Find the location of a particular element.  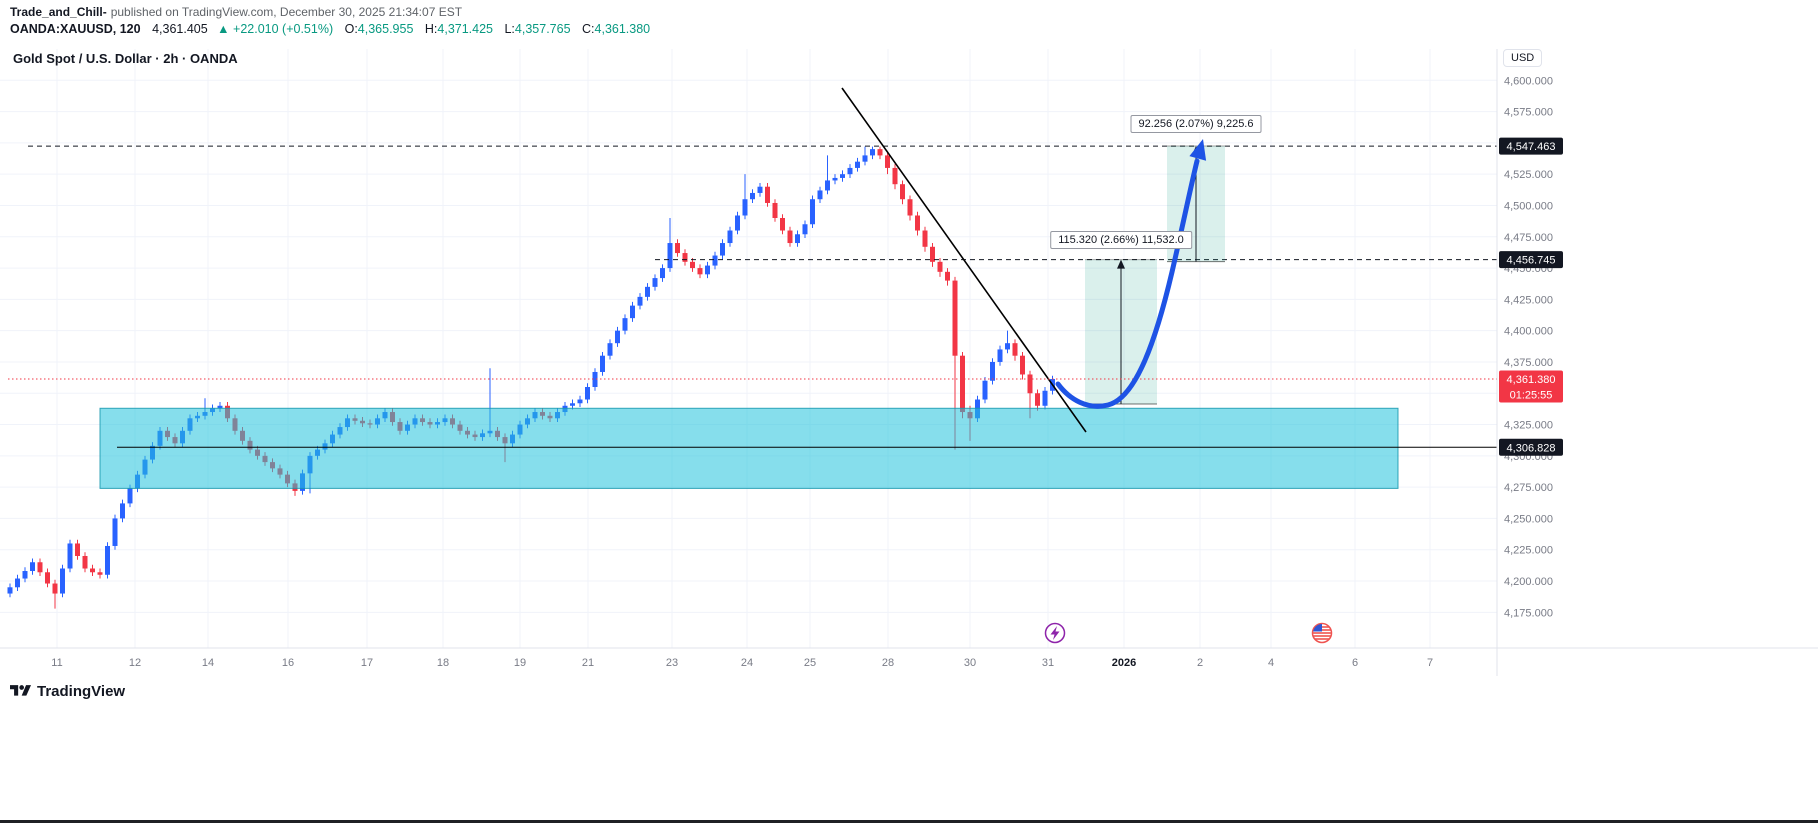

price-tick-label: 4,325.000 is located at coordinates (1528, 426).